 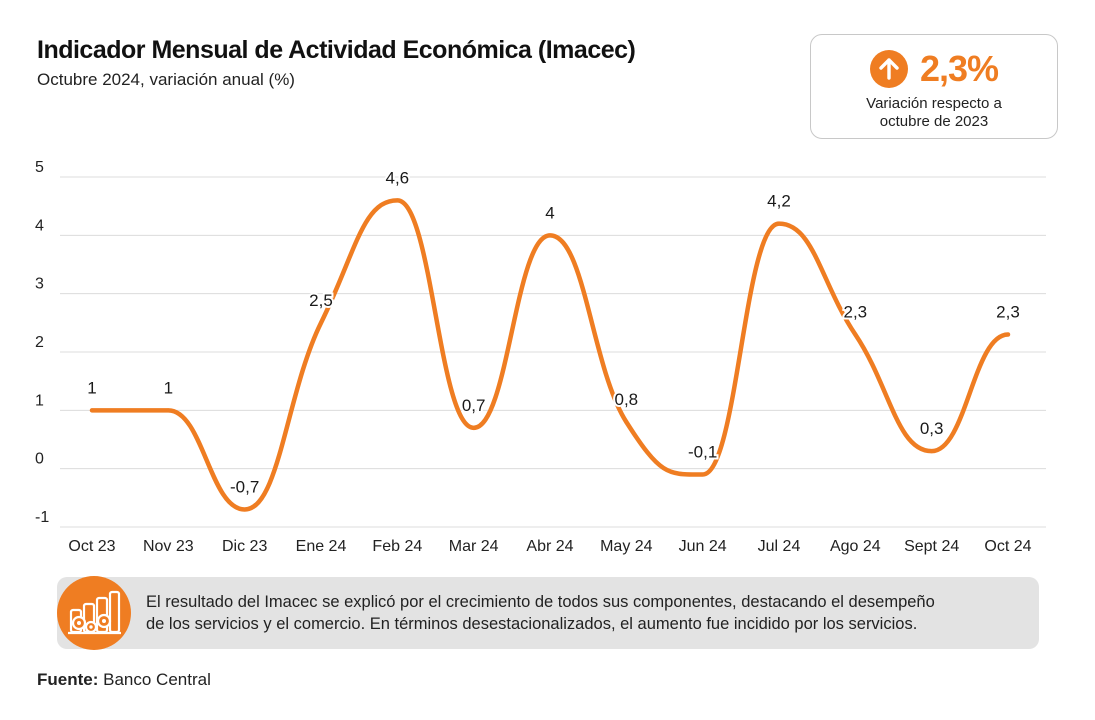 I want to click on data-label: 0,7, so click(x=474, y=405).